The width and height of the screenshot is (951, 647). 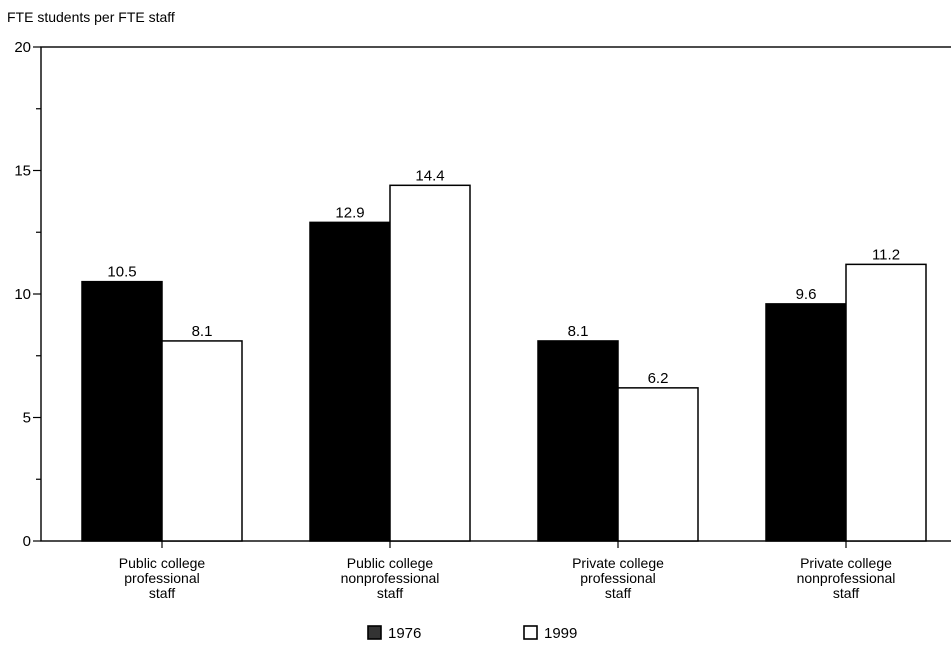 I want to click on data-label: 6.2, so click(x=658, y=378).